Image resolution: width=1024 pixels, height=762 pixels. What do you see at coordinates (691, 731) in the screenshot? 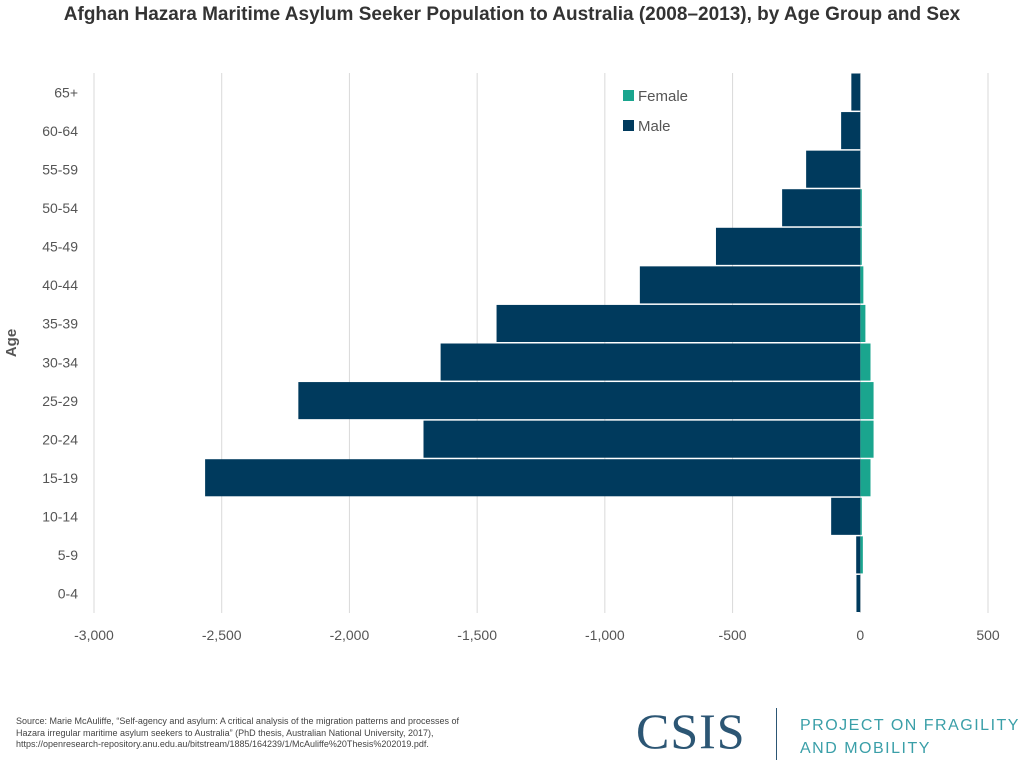
I see `csis-logo: CSIS` at bounding box center [691, 731].